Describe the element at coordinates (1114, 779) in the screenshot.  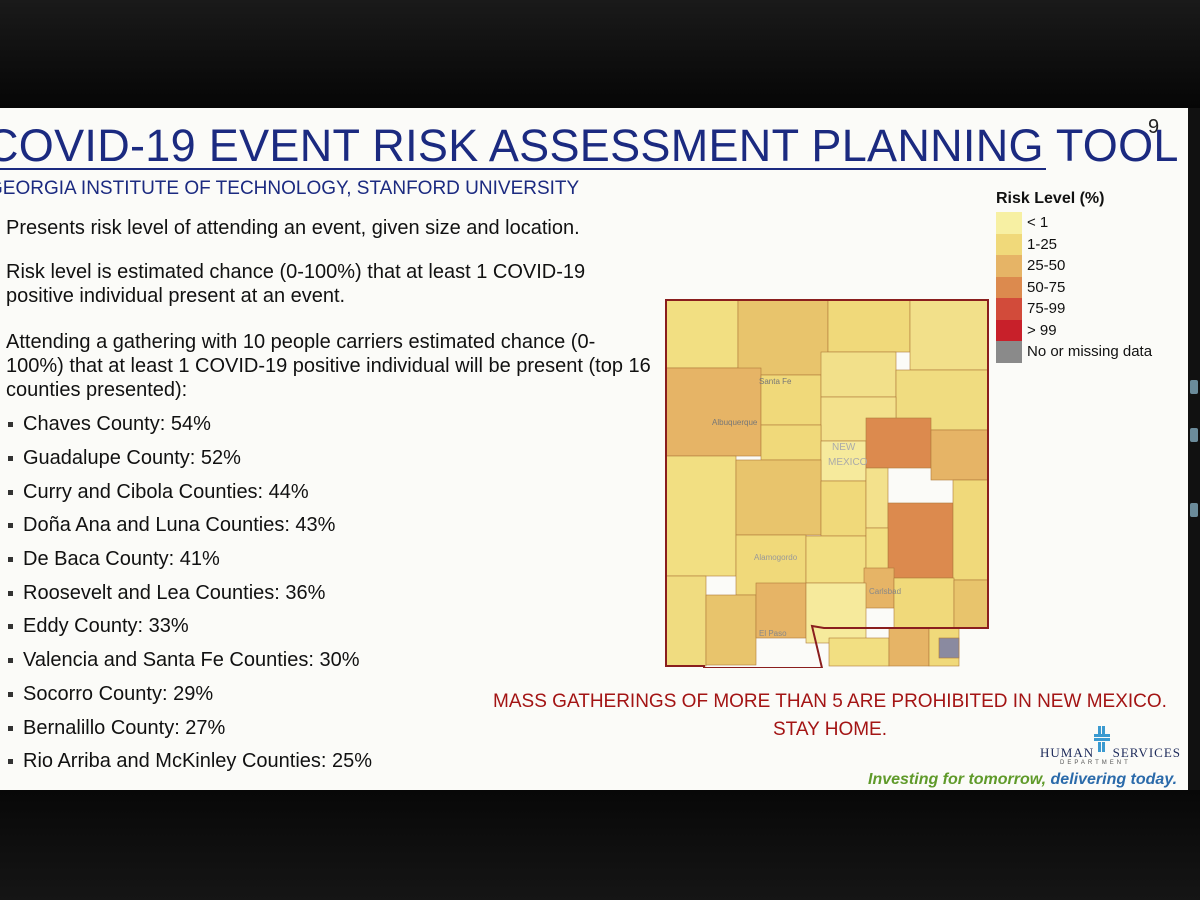
I see `tagline-part-2: delivering today.` at that location.